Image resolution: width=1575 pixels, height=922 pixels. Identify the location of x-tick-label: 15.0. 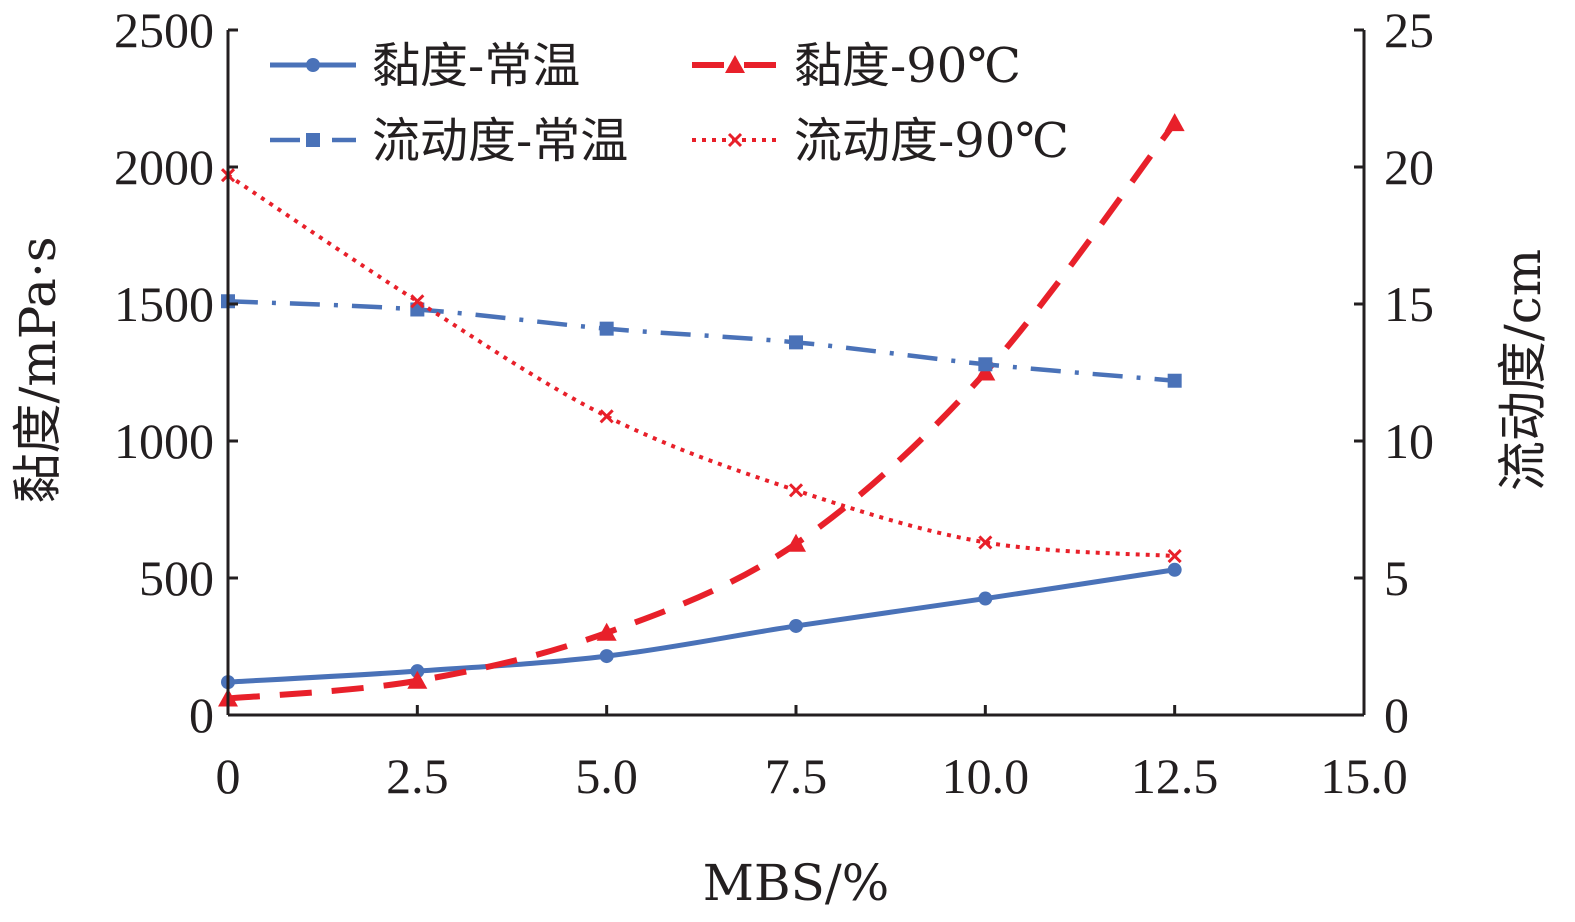
(1364, 776).